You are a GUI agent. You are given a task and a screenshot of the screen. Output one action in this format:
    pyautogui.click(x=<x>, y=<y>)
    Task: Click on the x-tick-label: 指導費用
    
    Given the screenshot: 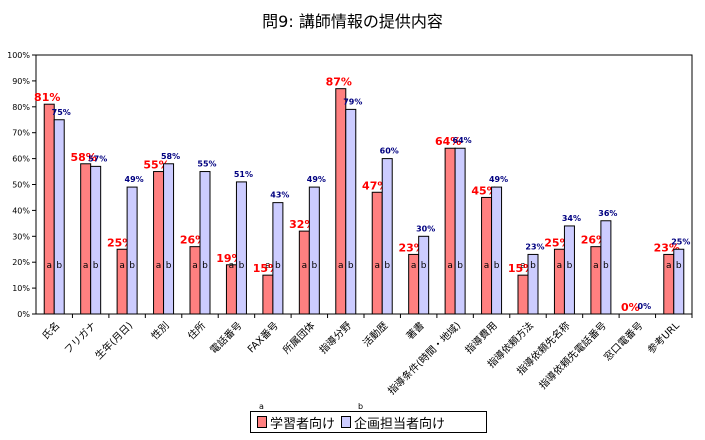 What is the action you would take?
    pyautogui.click(x=480, y=337)
    